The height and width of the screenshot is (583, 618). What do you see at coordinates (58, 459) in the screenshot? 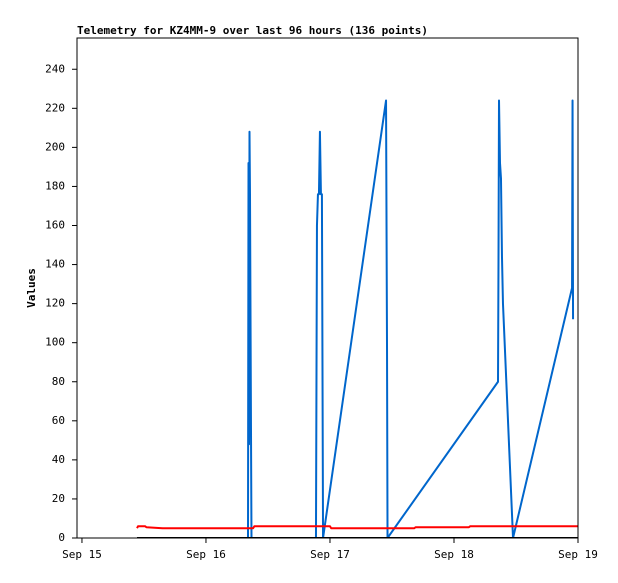
I see `y-tick-label: 40` at bounding box center [58, 459].